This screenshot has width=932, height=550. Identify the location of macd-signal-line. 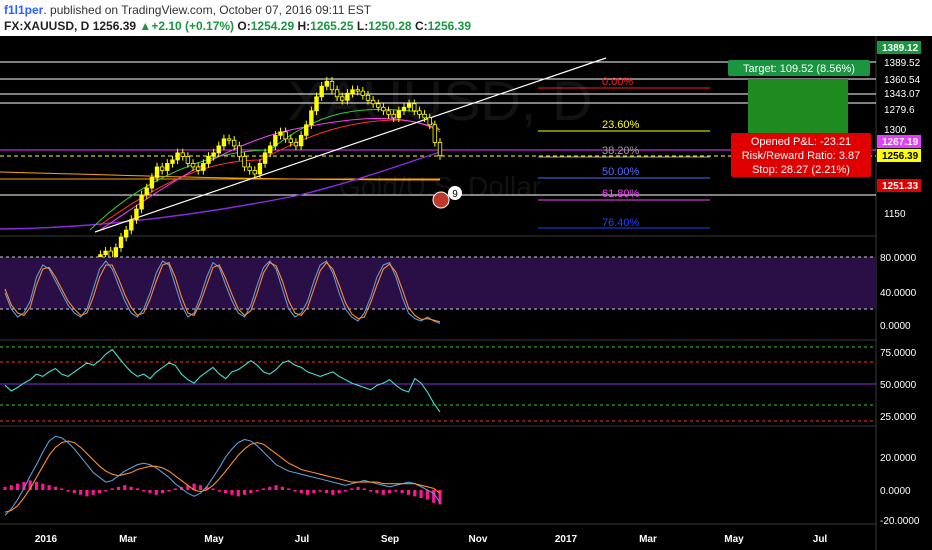
(222, 476).